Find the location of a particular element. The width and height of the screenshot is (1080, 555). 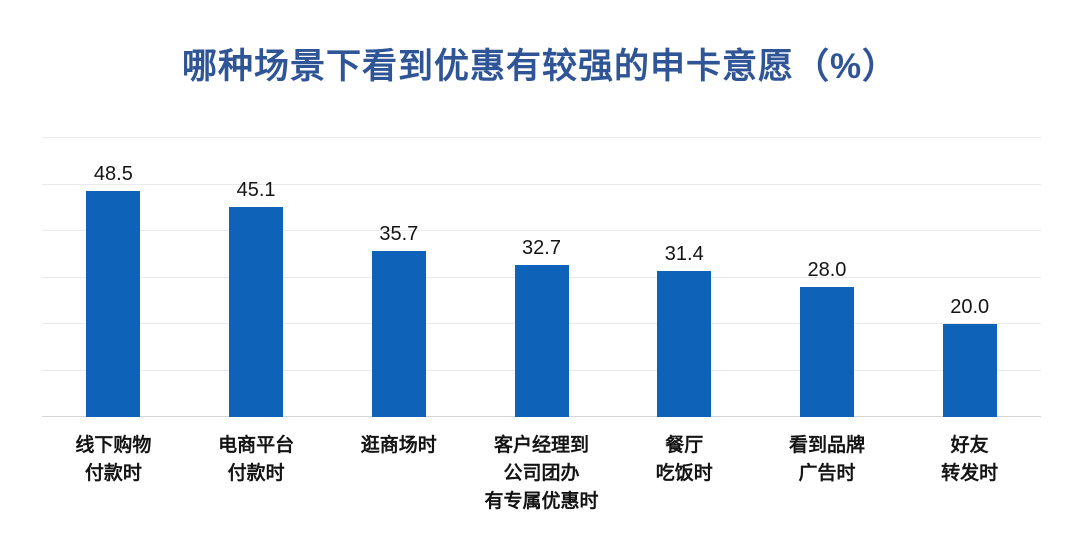

category-label: 看到品牌 广告时 is located at coordinates (826, 459).